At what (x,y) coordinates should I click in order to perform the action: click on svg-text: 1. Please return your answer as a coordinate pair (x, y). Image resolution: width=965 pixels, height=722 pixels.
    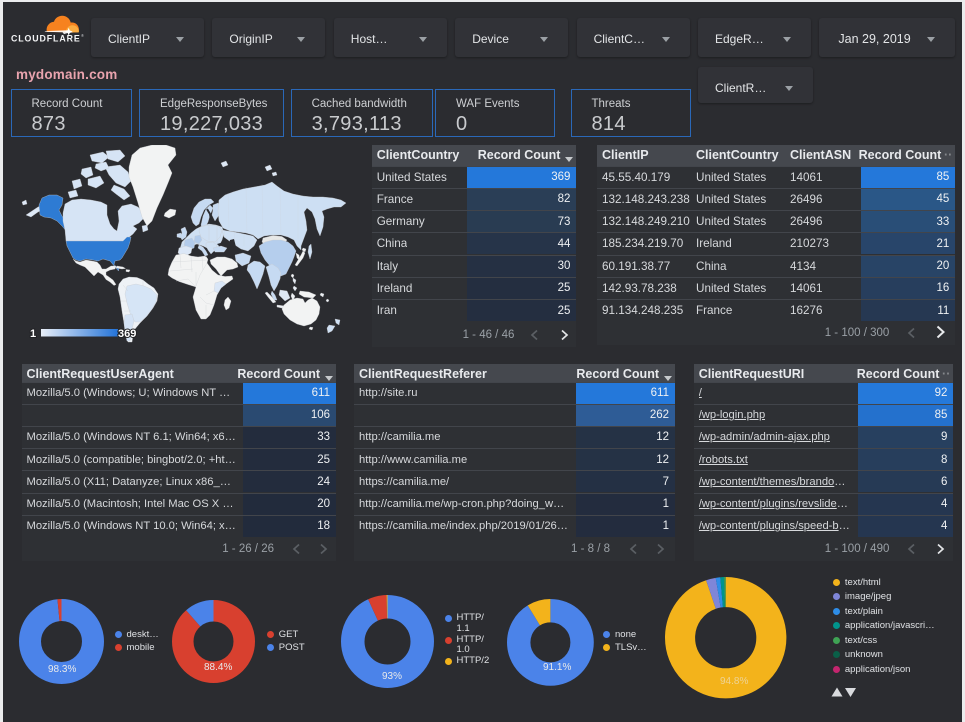
    Looking at the image, I should click on (33, 334).